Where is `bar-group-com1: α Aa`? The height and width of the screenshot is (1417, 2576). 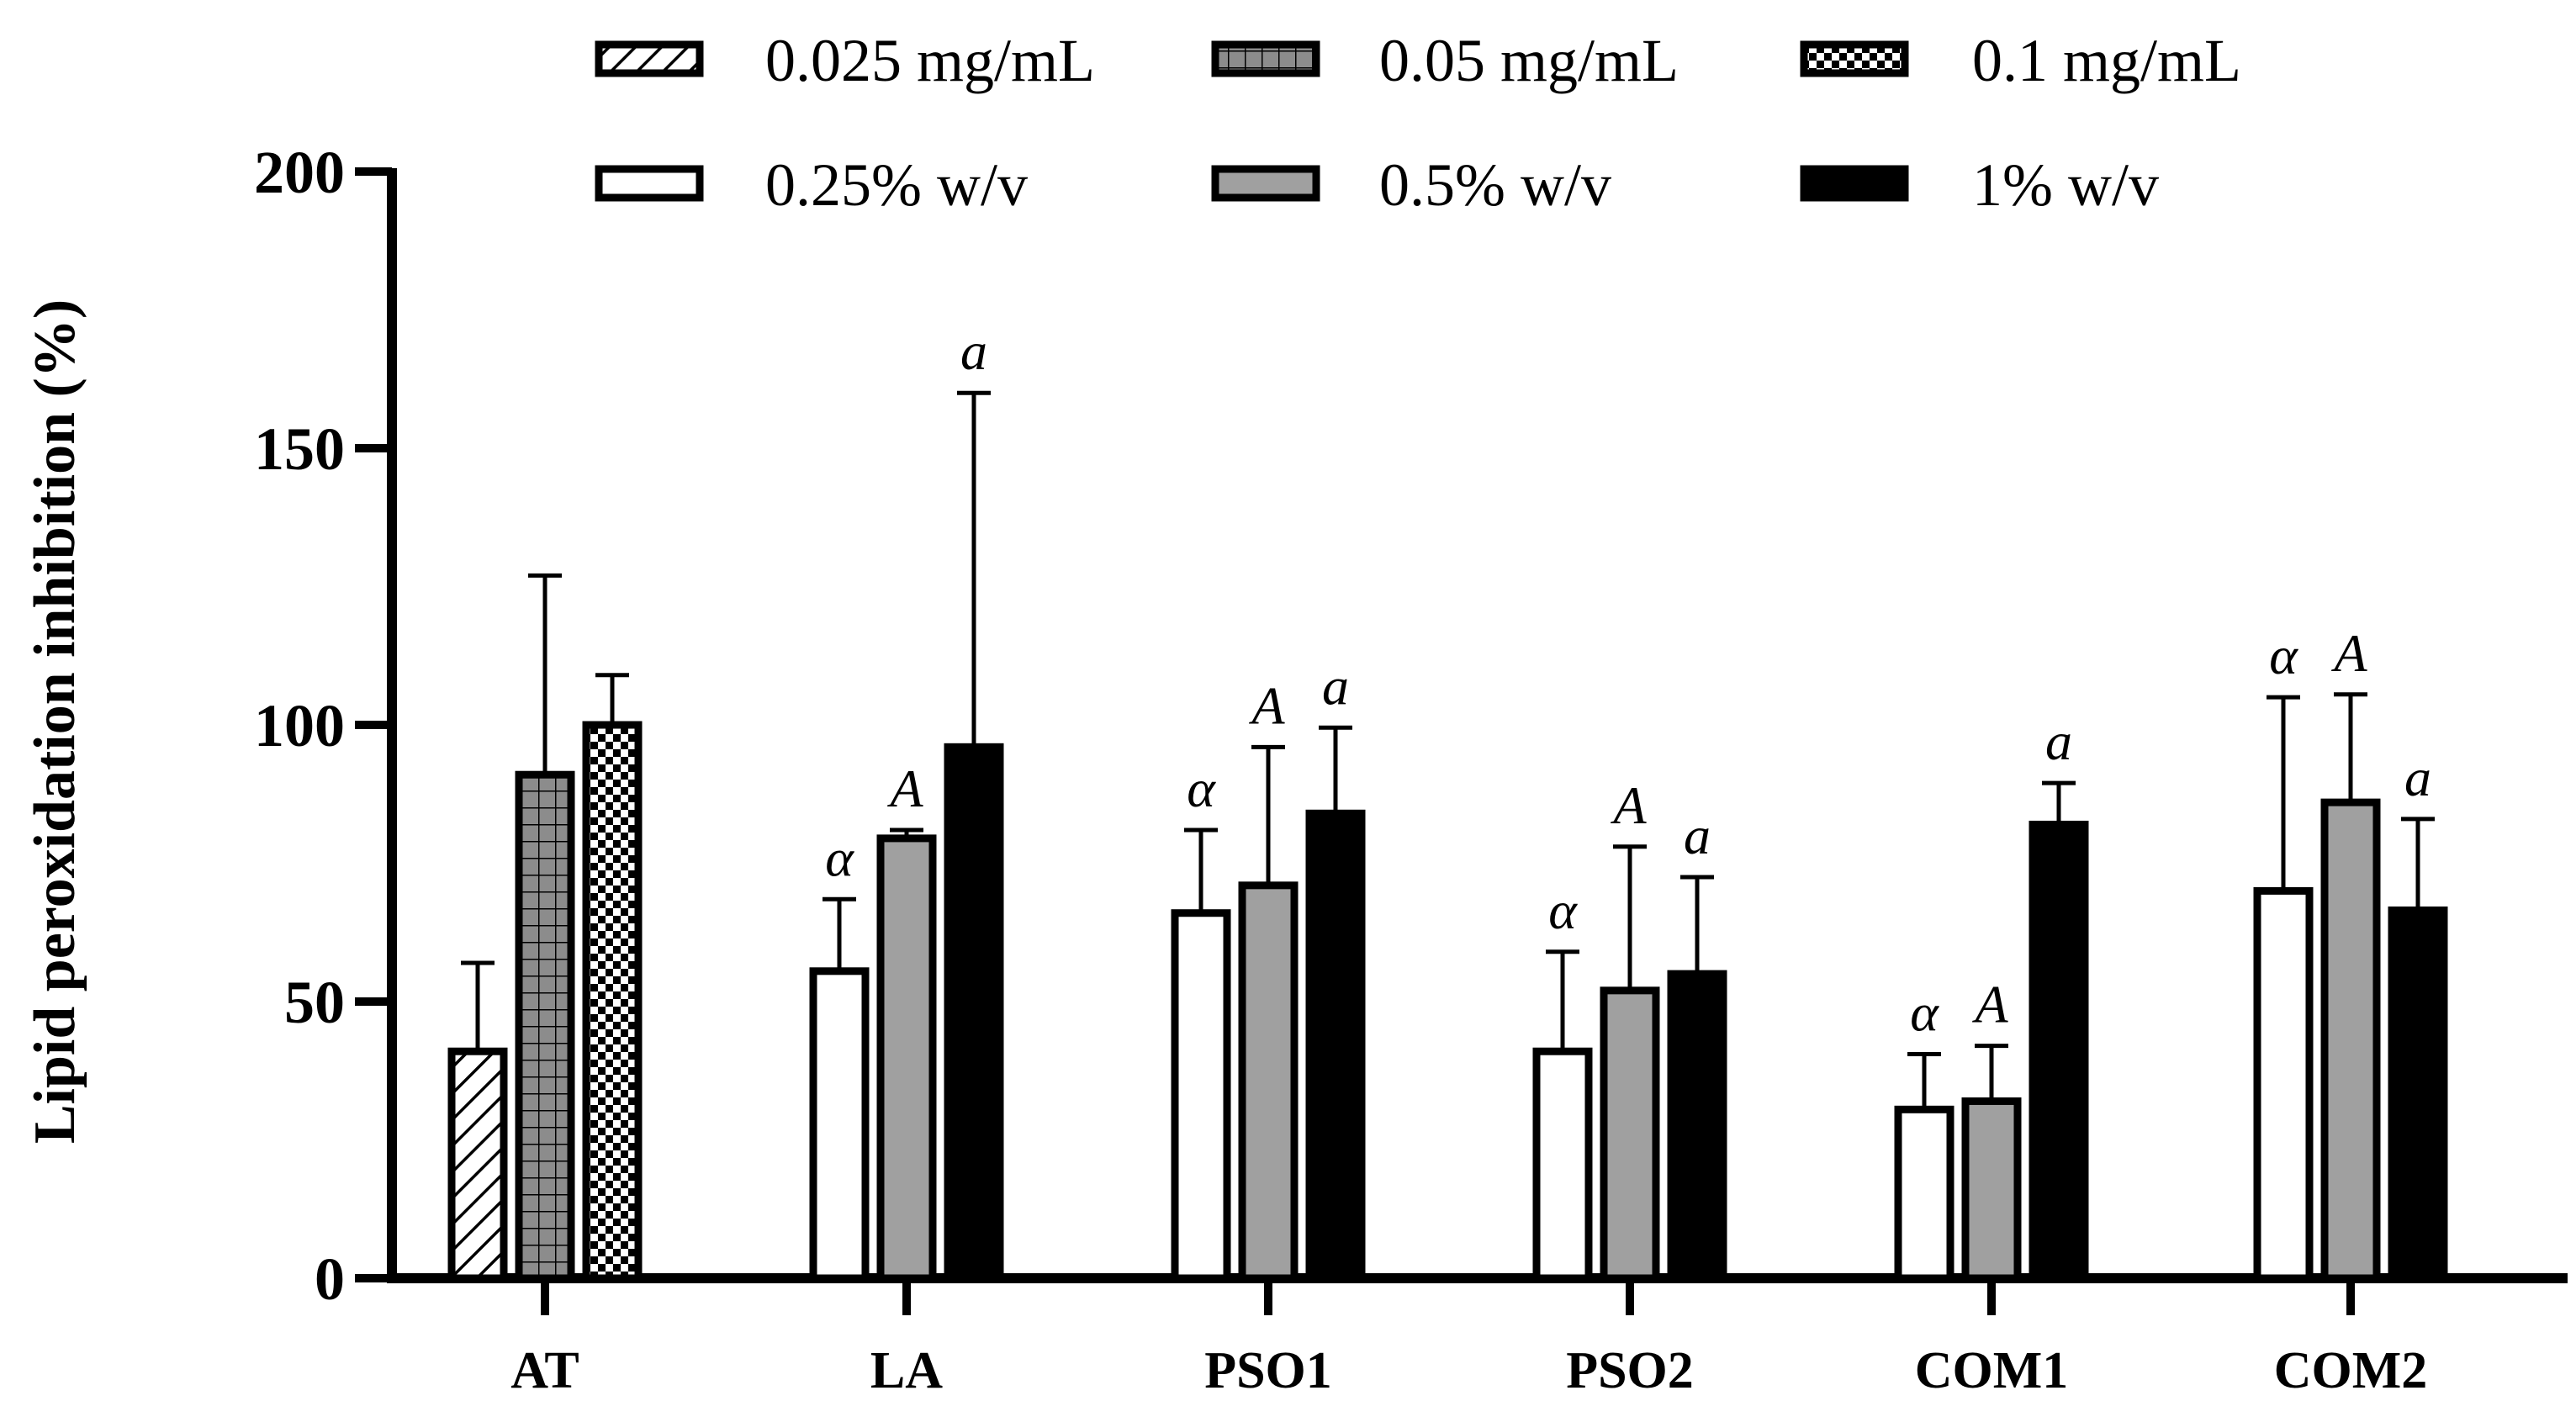
bar-group-com1: α Aa is located at coordinates (1991, 996).